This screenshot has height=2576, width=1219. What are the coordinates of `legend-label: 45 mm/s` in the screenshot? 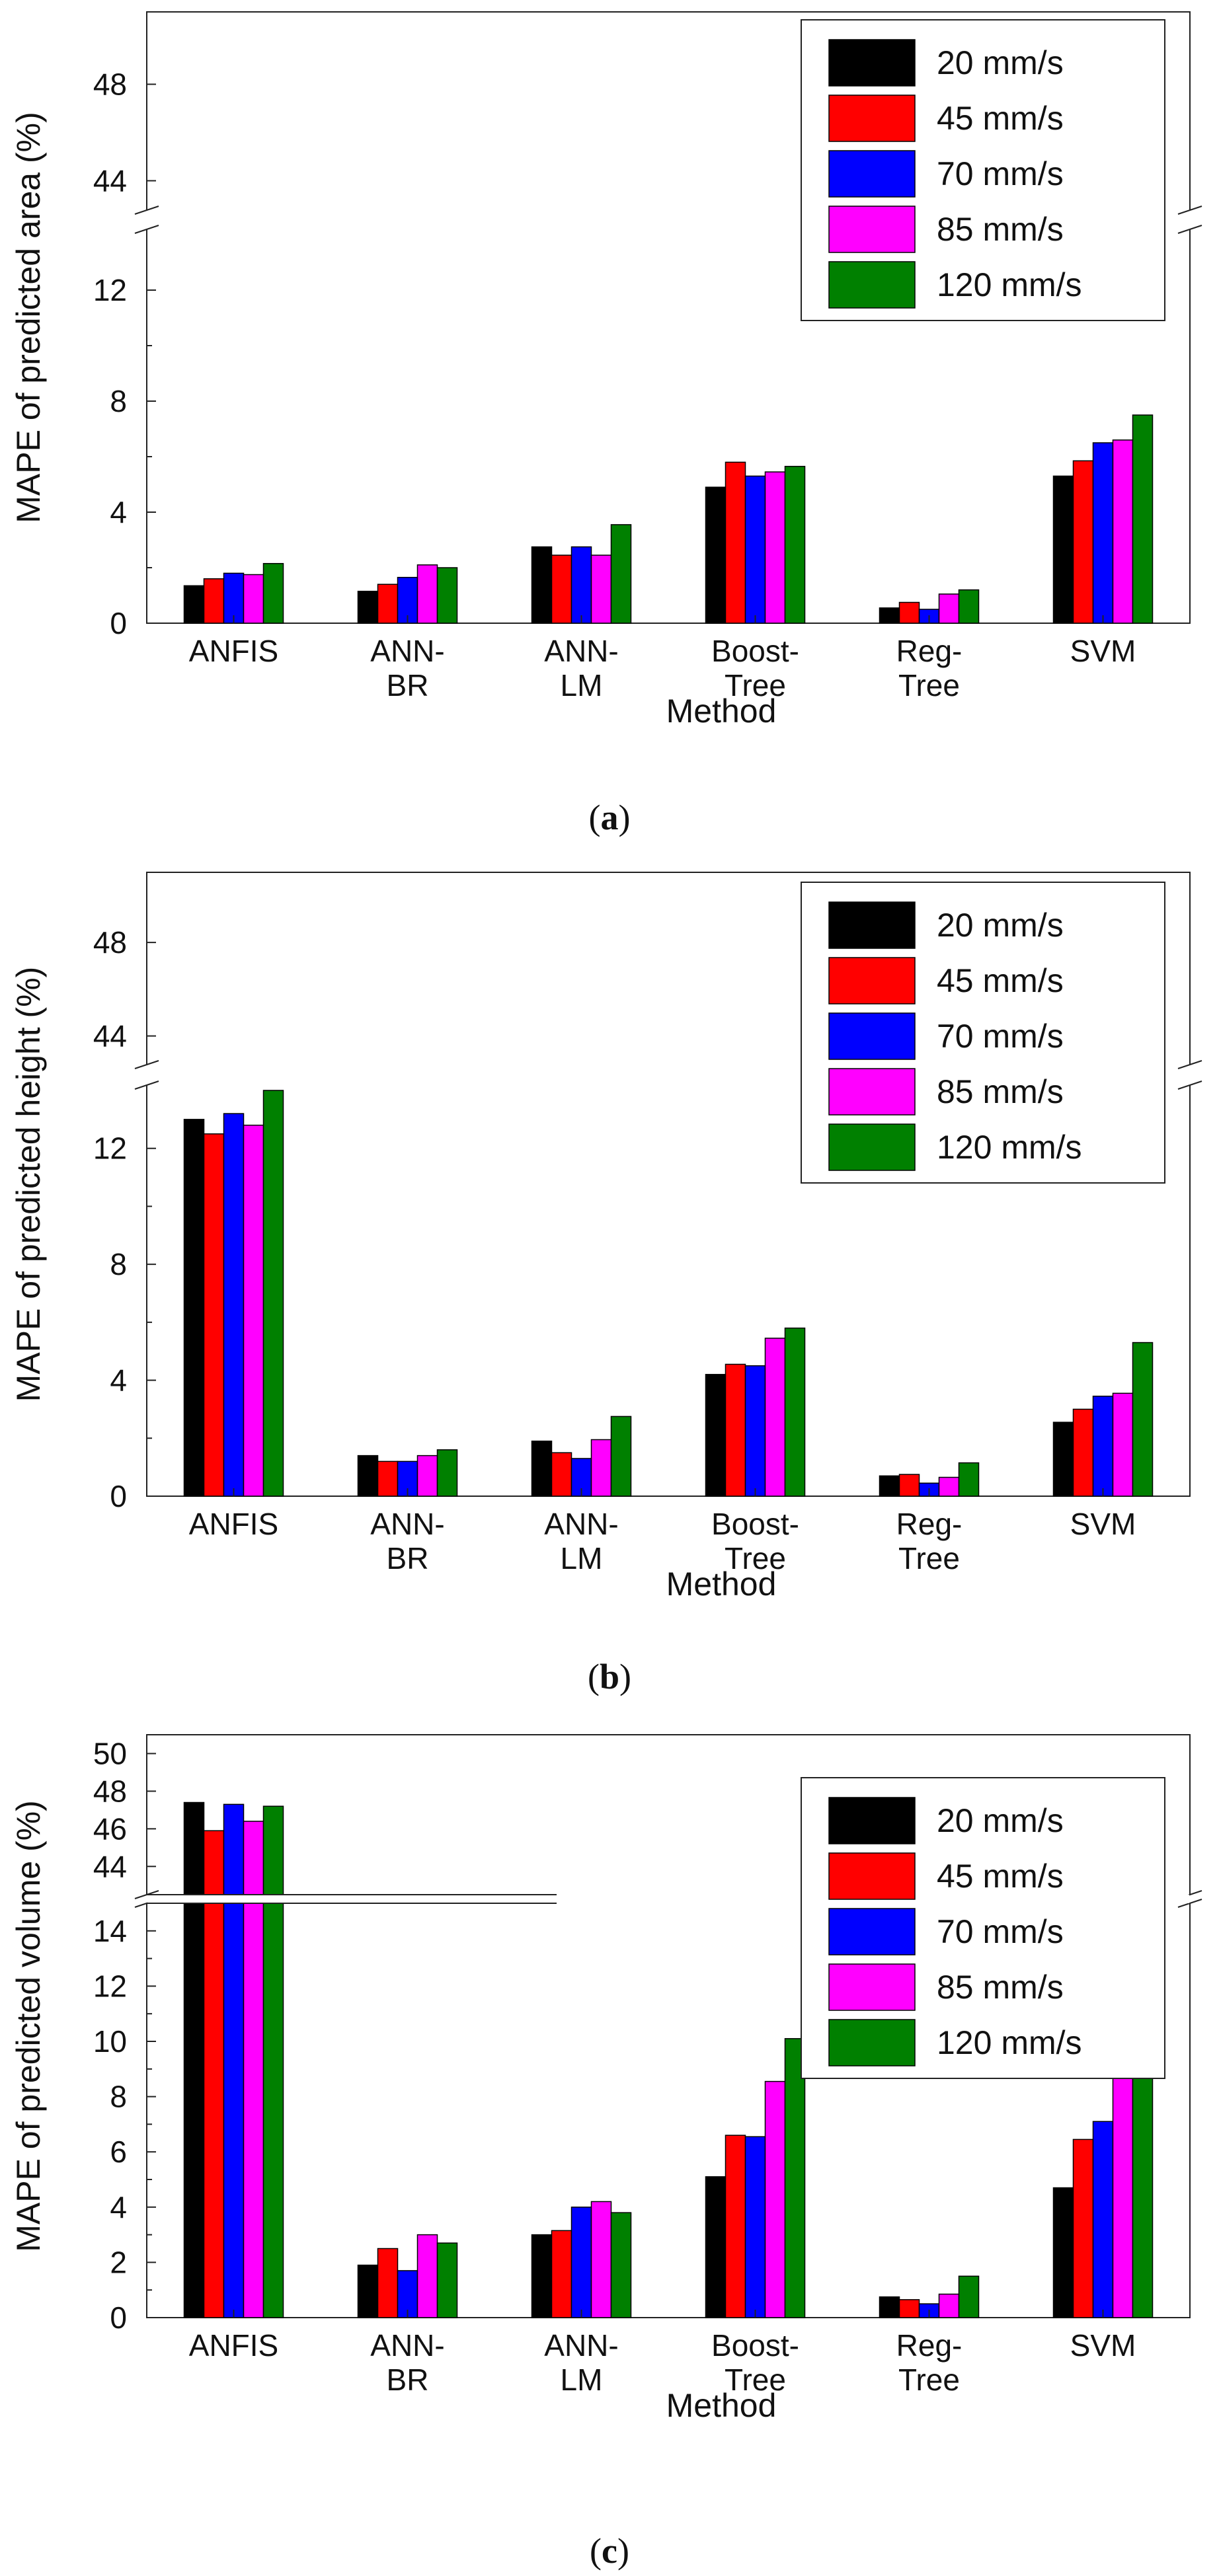 It's located at (1001, 980).